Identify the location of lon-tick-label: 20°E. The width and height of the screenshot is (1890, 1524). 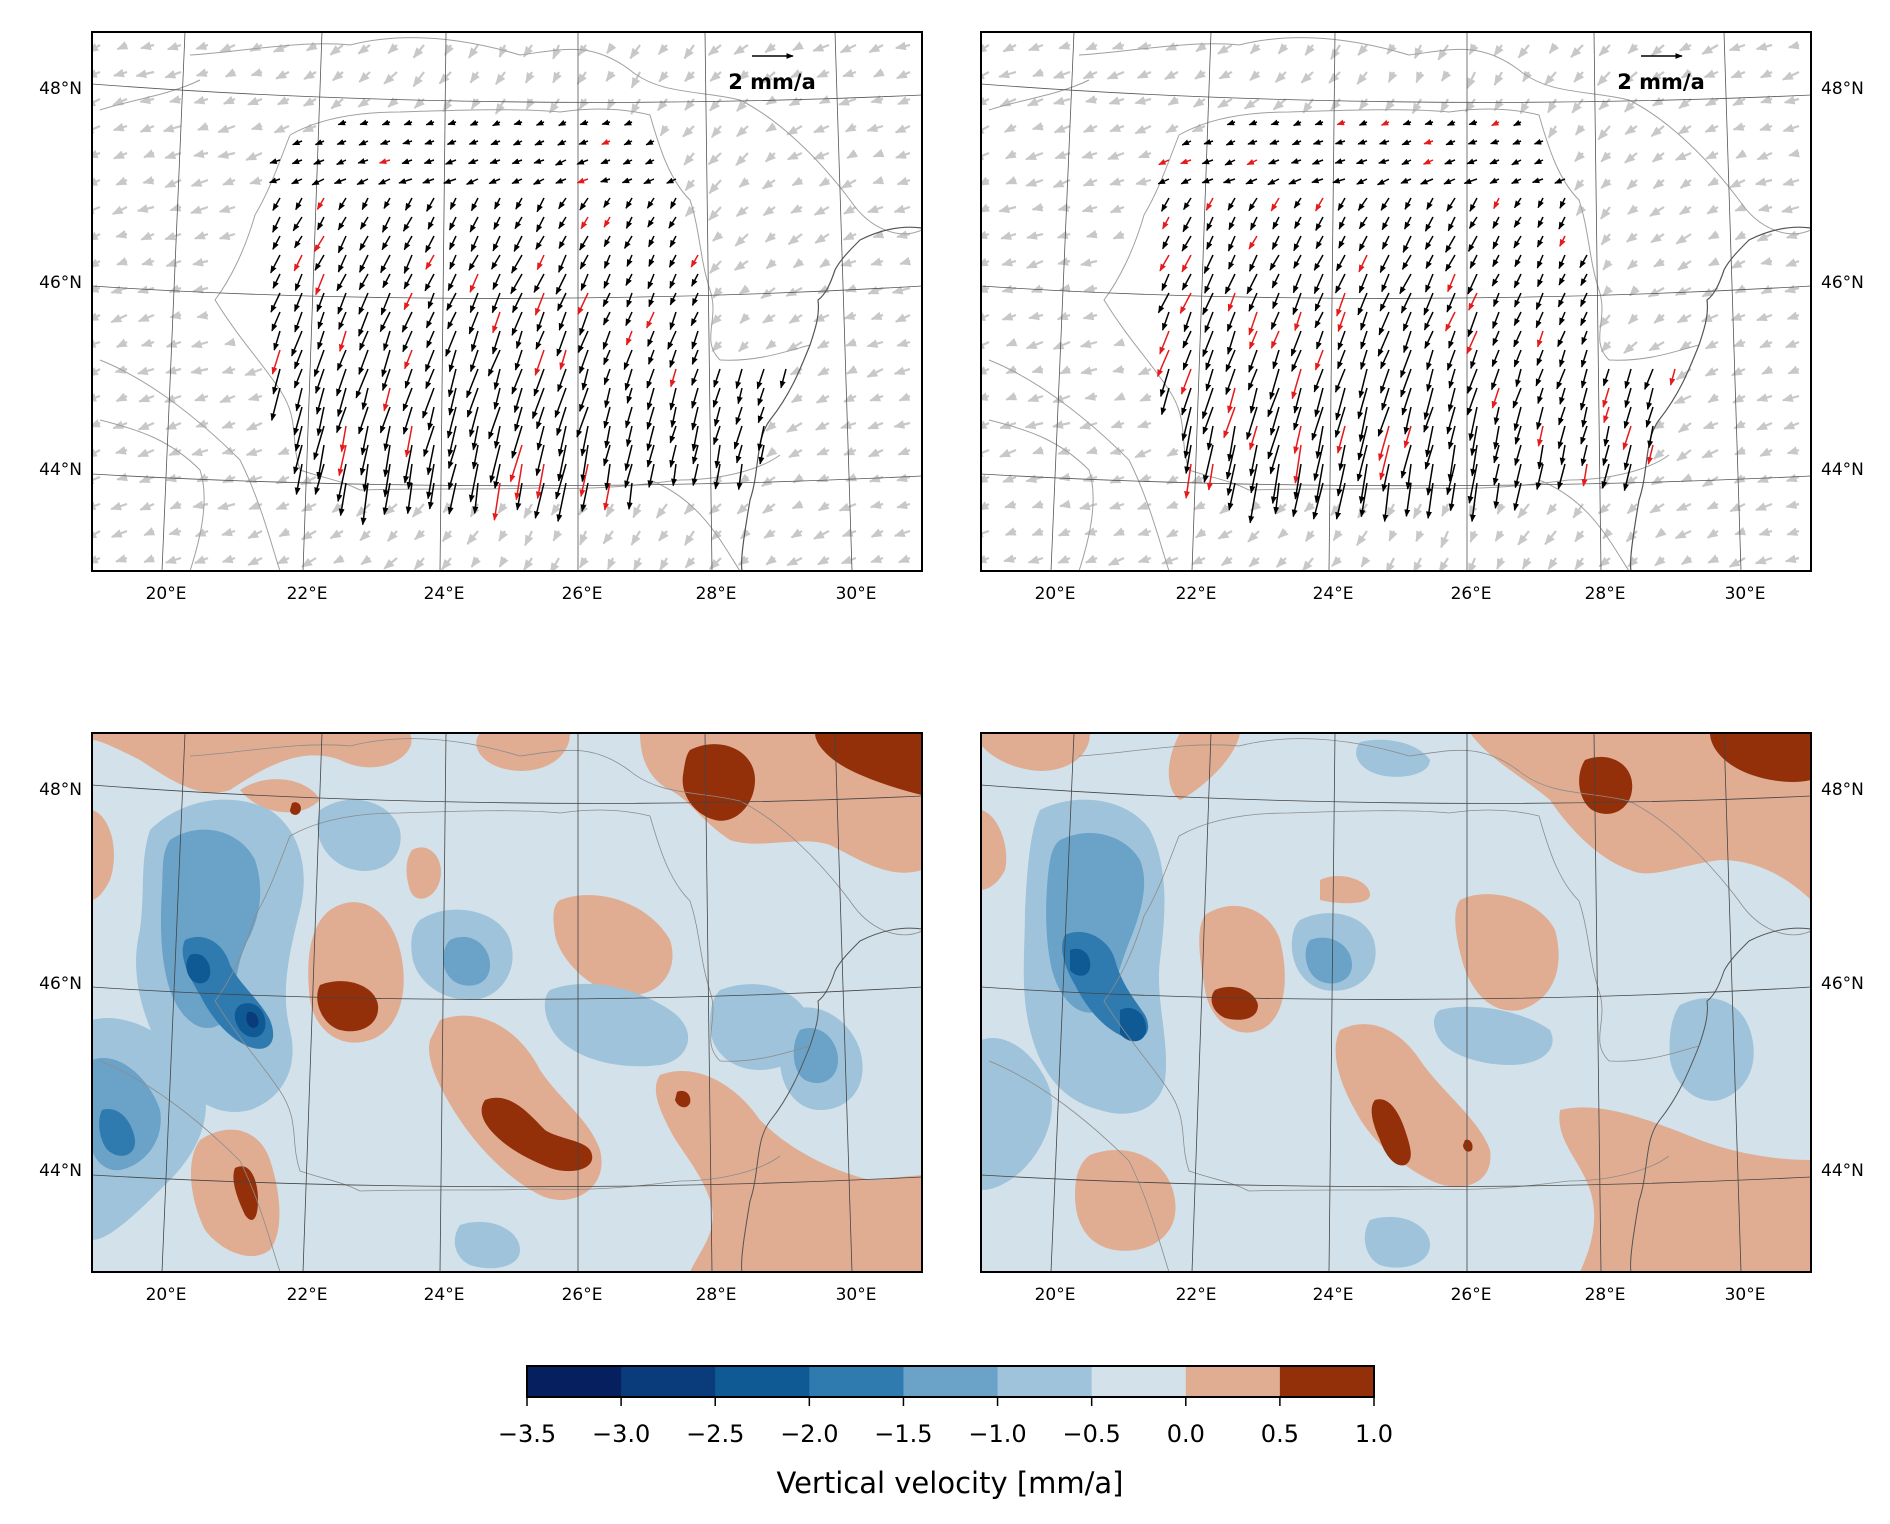
(1055, 594).